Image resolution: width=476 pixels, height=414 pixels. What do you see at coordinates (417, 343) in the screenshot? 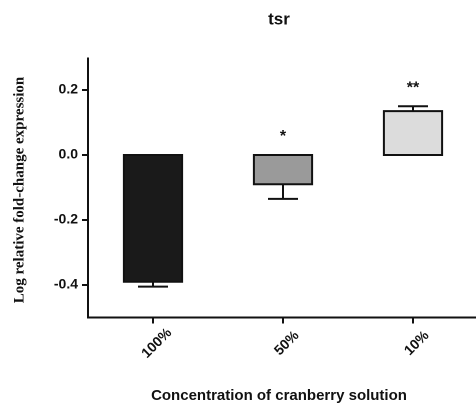
I see `x-tick-label: 10%` at bounding box center [417, 343].